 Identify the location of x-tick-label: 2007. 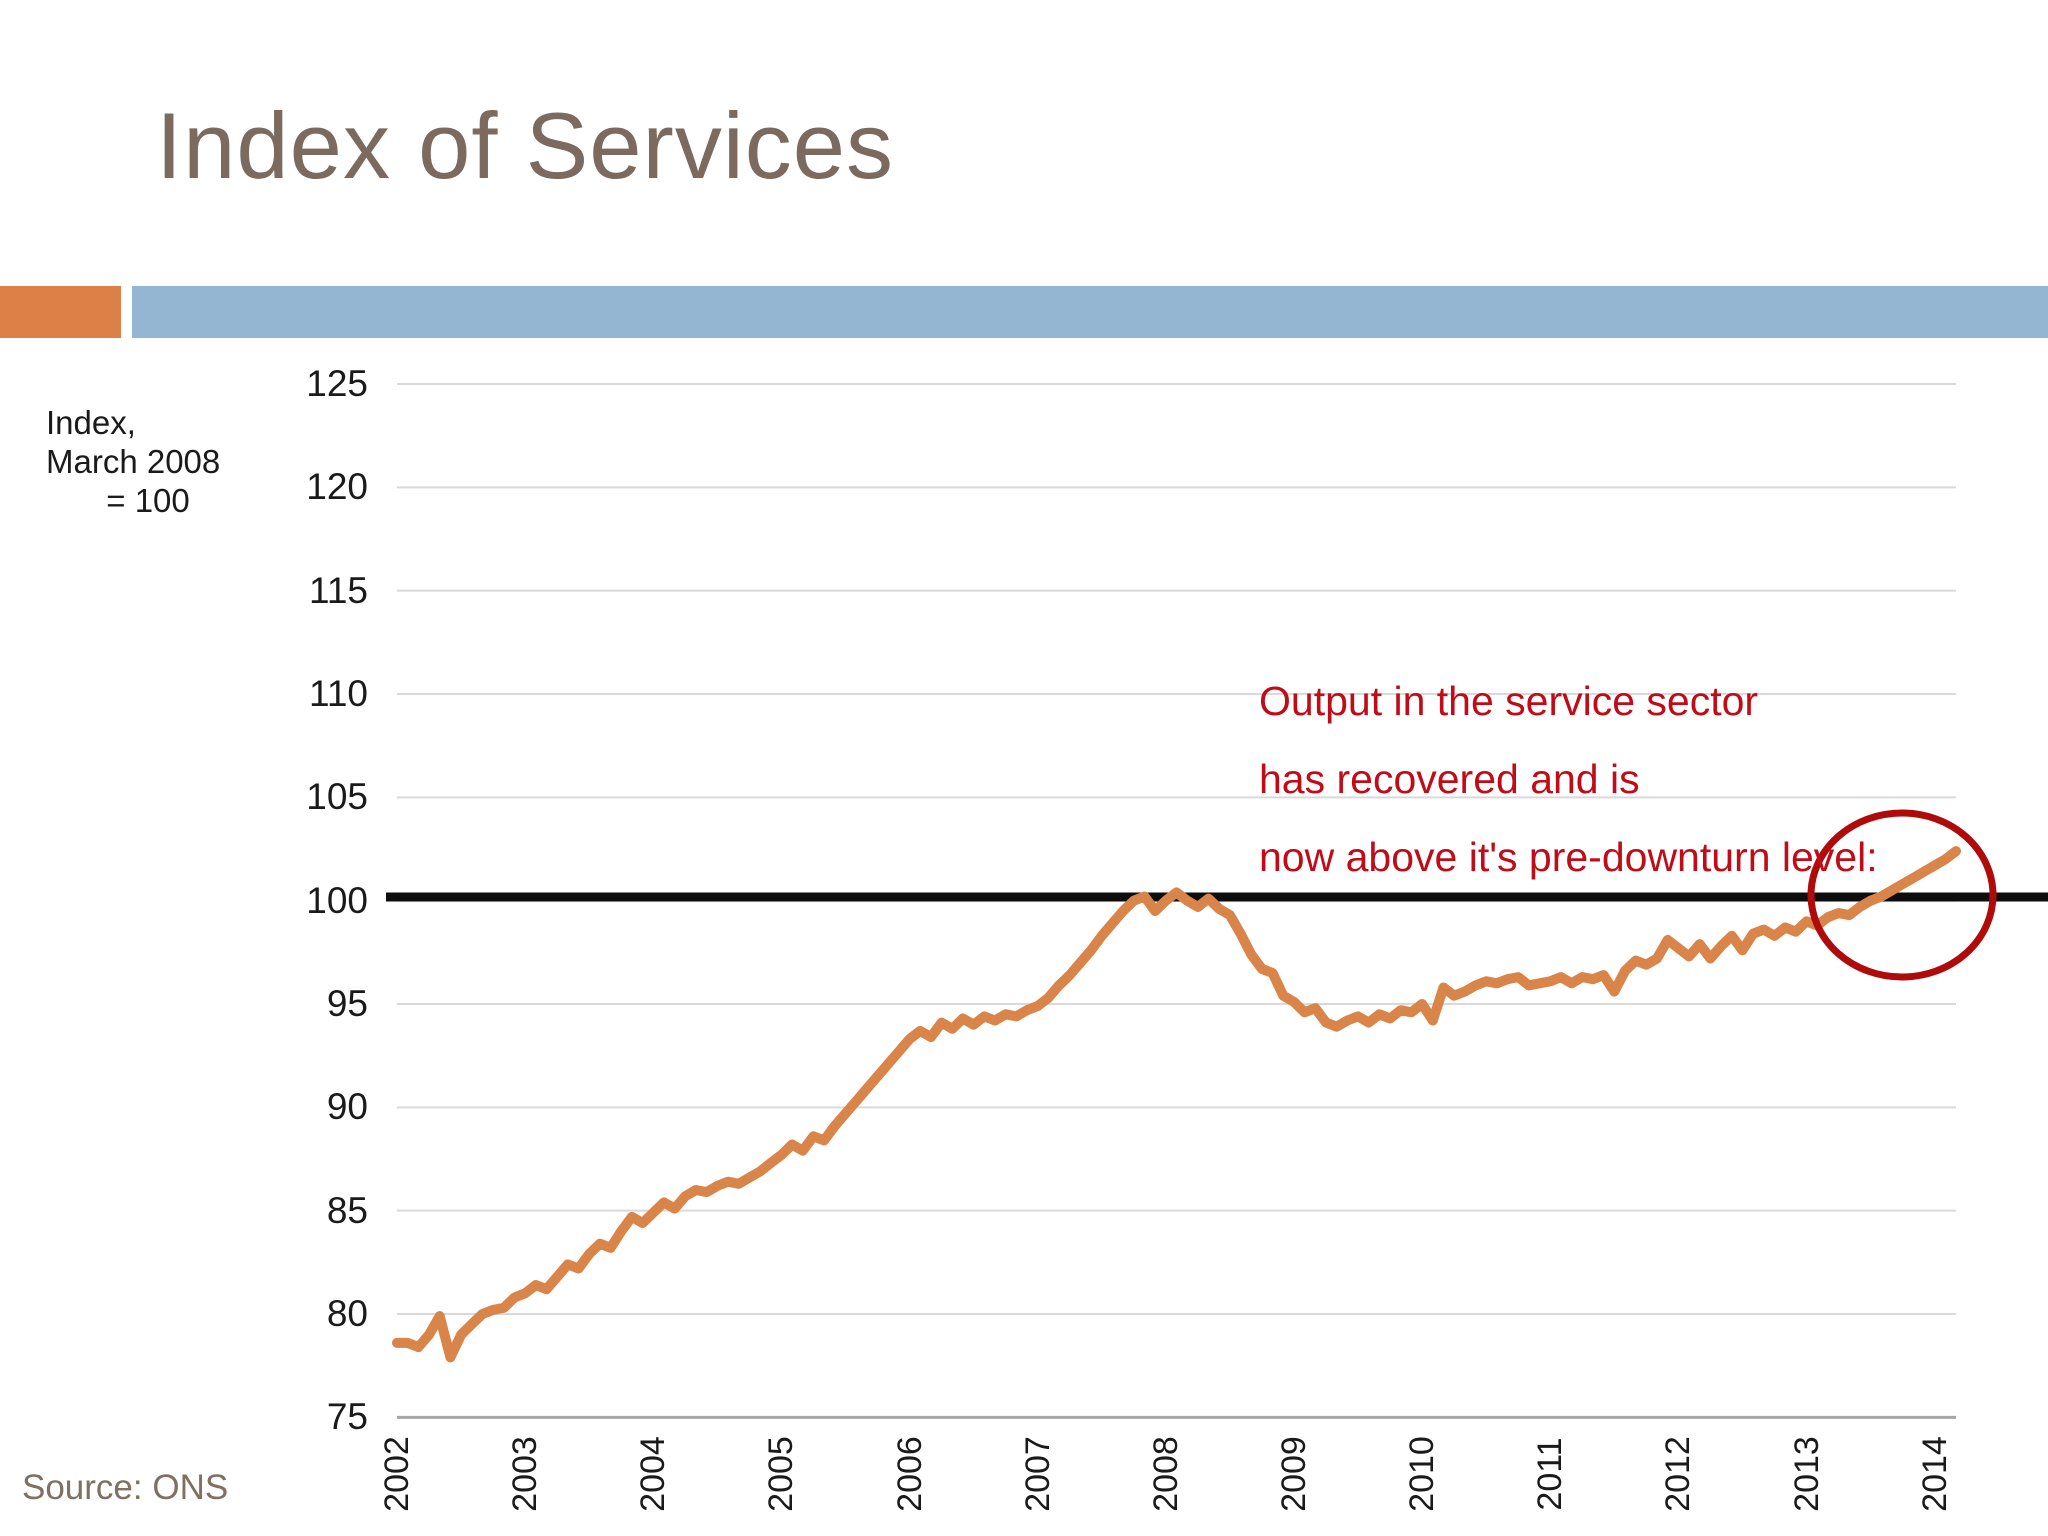
(1037, 1474).